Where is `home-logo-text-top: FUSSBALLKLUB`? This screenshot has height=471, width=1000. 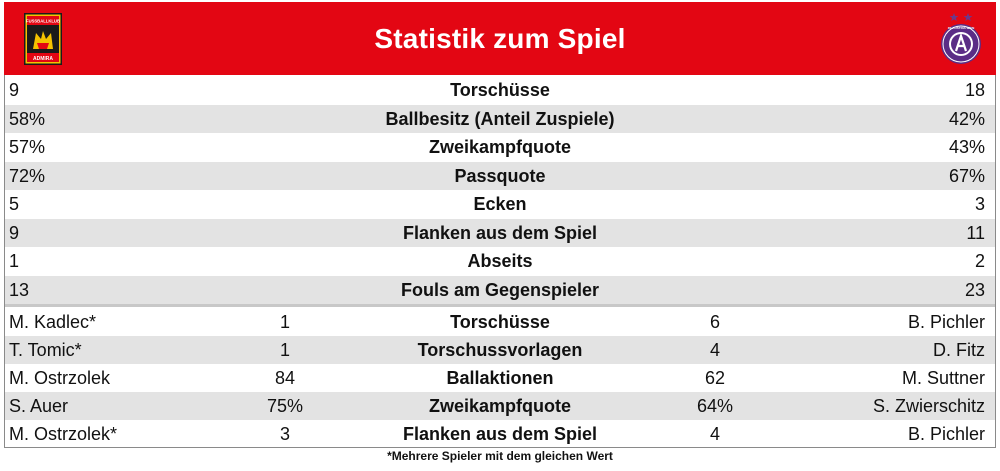 home-logo-text-top: FUSSBALLKLUB is located at coordinates (43, 21).